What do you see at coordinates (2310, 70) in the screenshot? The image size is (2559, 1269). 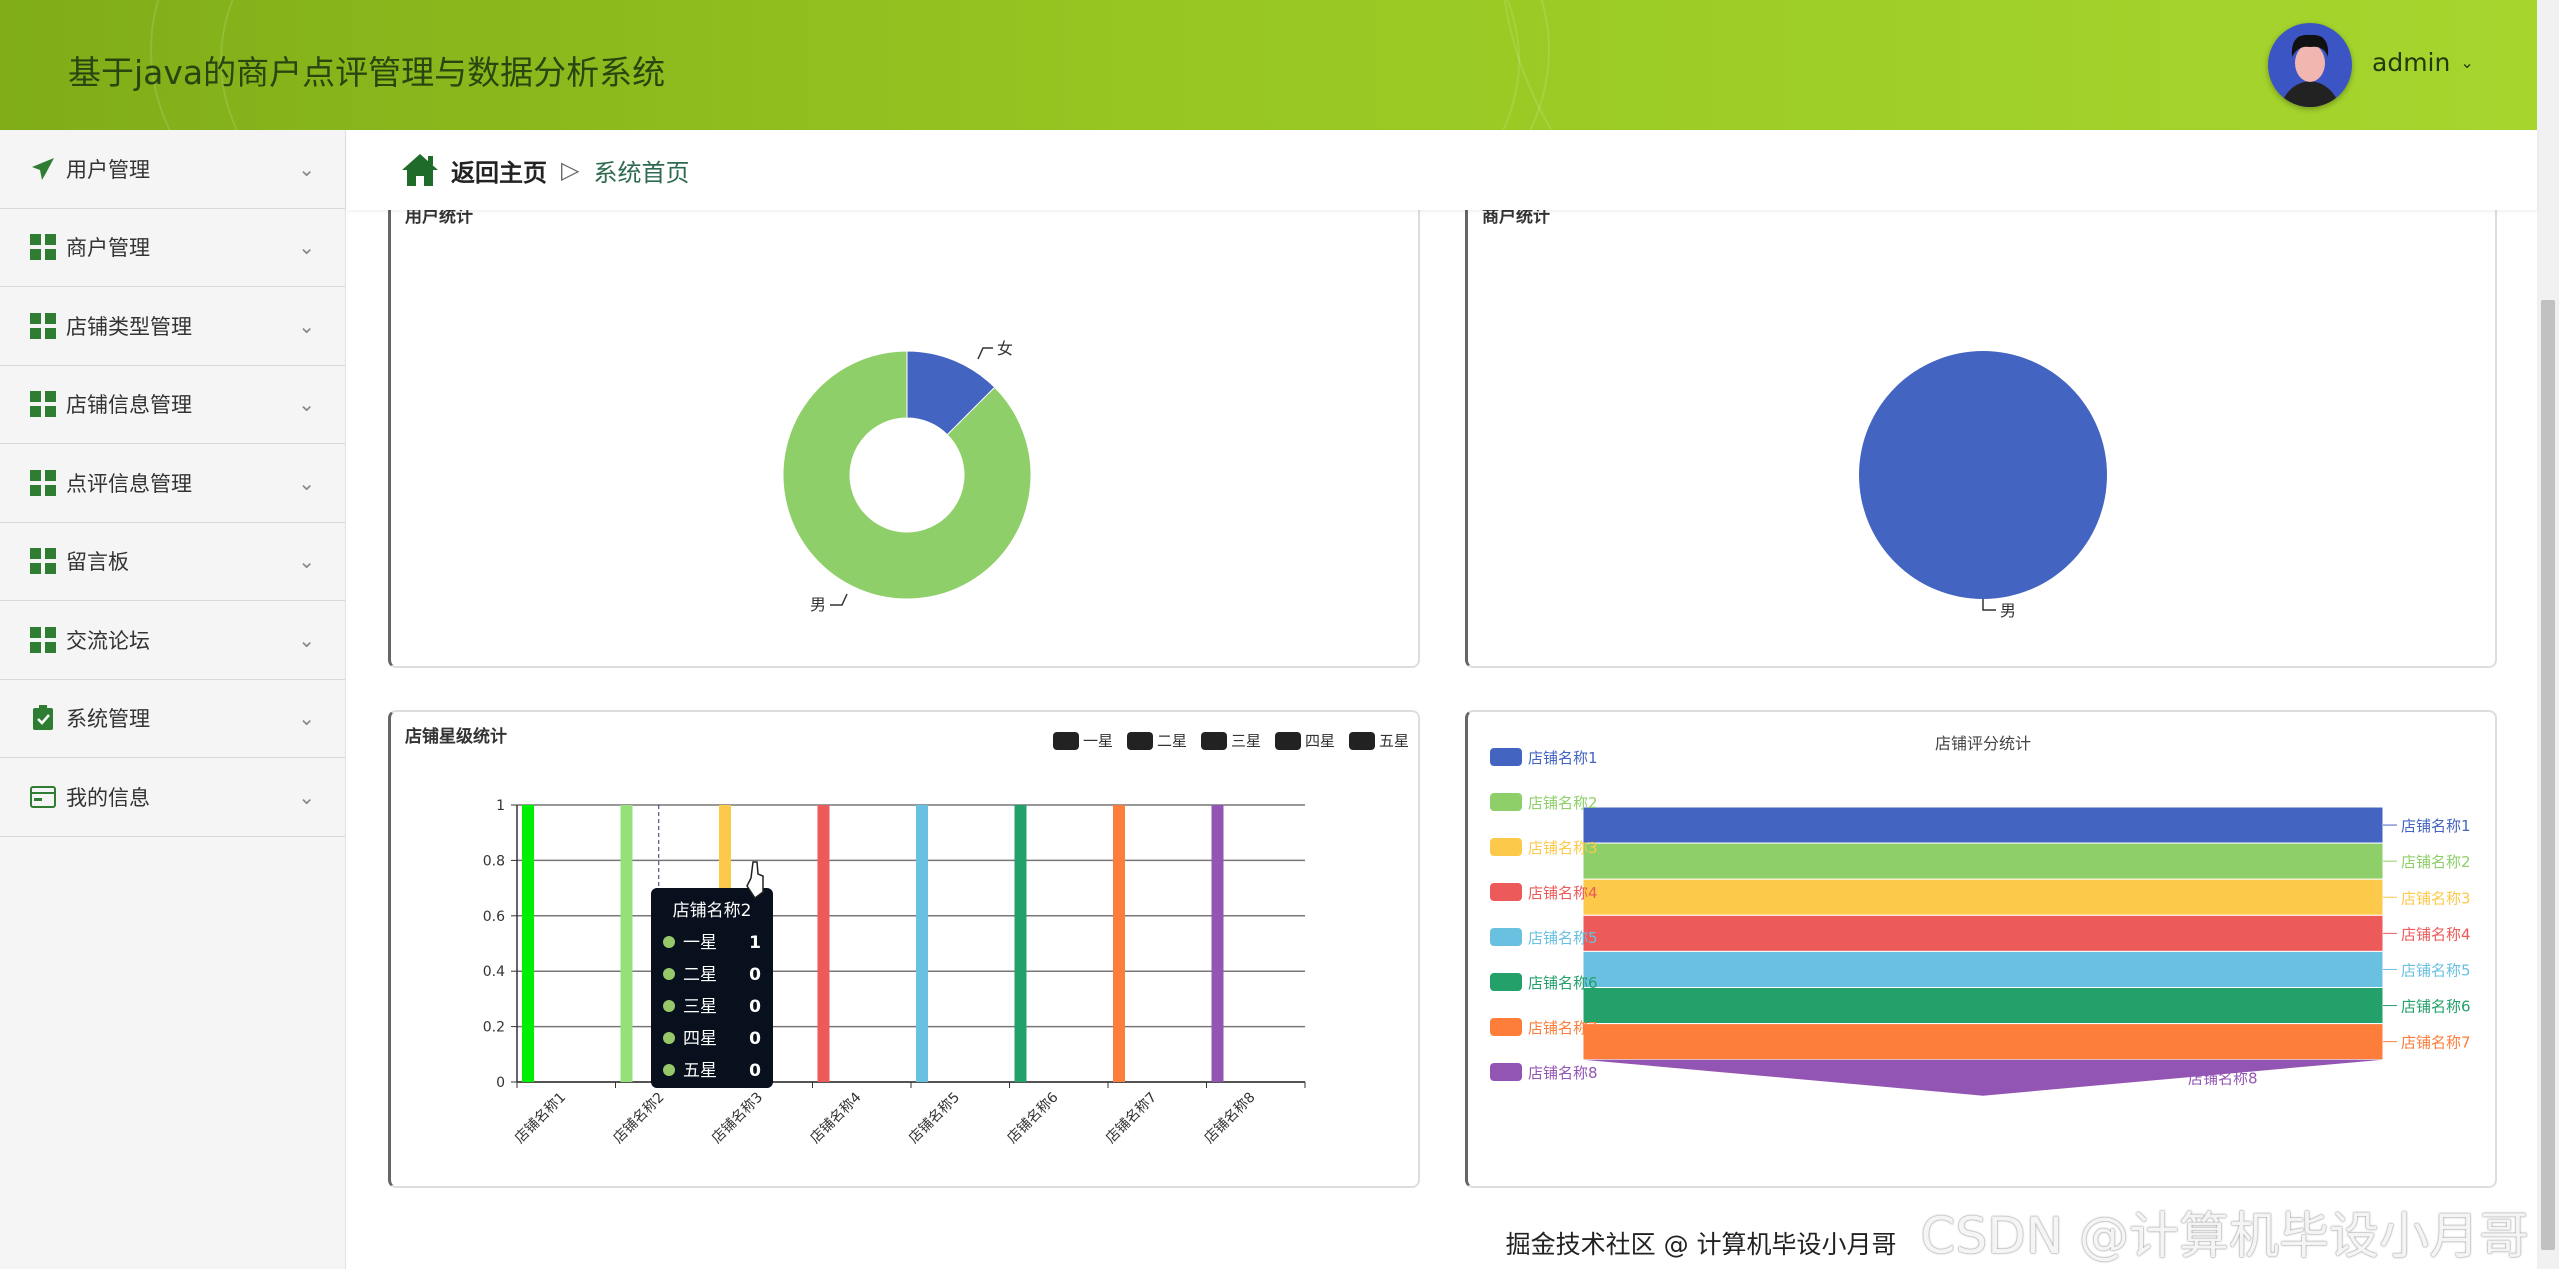 I see `avatar-image` at bounding box center [2310, 70].